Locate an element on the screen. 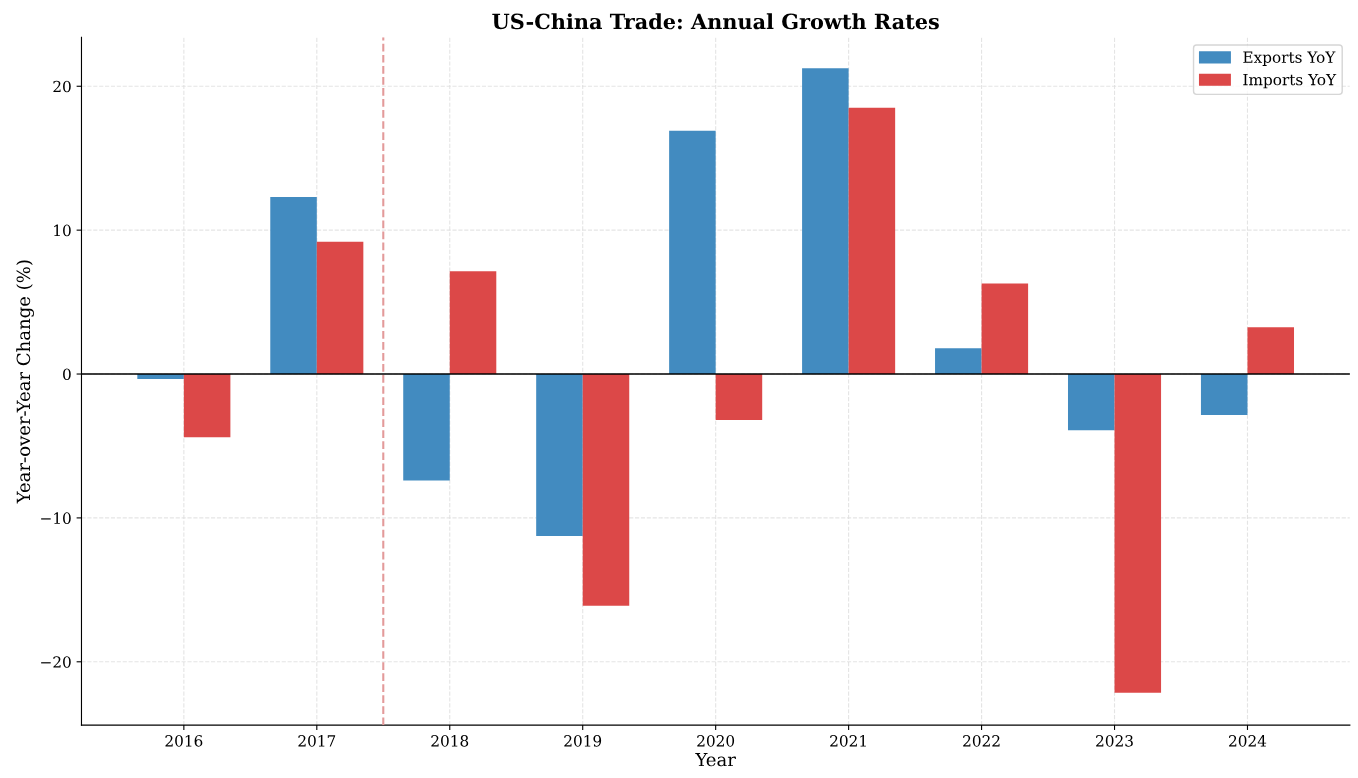 Image resolution: width=1358 pixels, height=778 pixels. y-tick-label: −10 is located at coordinates (56, 518).